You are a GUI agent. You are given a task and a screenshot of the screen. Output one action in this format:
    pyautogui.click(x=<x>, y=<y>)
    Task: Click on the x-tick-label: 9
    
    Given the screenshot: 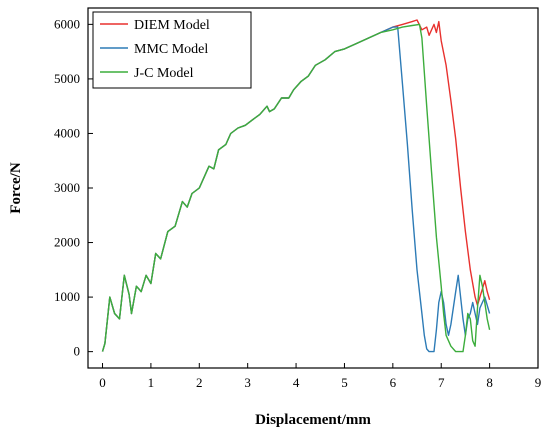 What is the action you would take?
    pyautogui.click(x=538, y=382)
    